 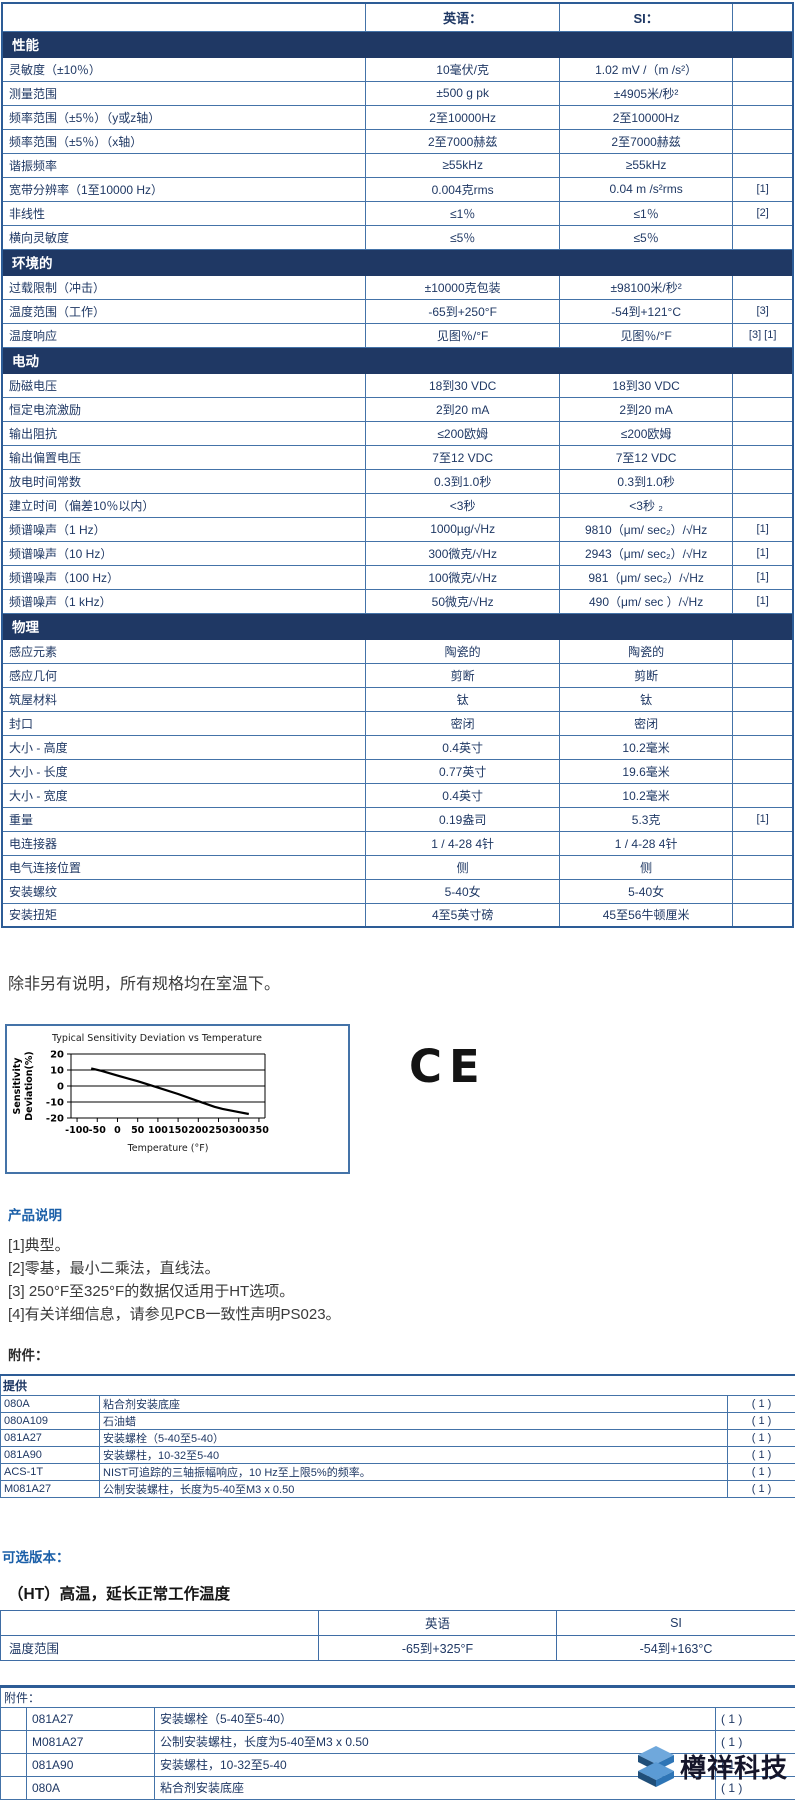 What do you see at coordinates (645, 117) in the screenshot?
I see `spec-si-value: 2至10000Hz` at bounding box center [645, 117].